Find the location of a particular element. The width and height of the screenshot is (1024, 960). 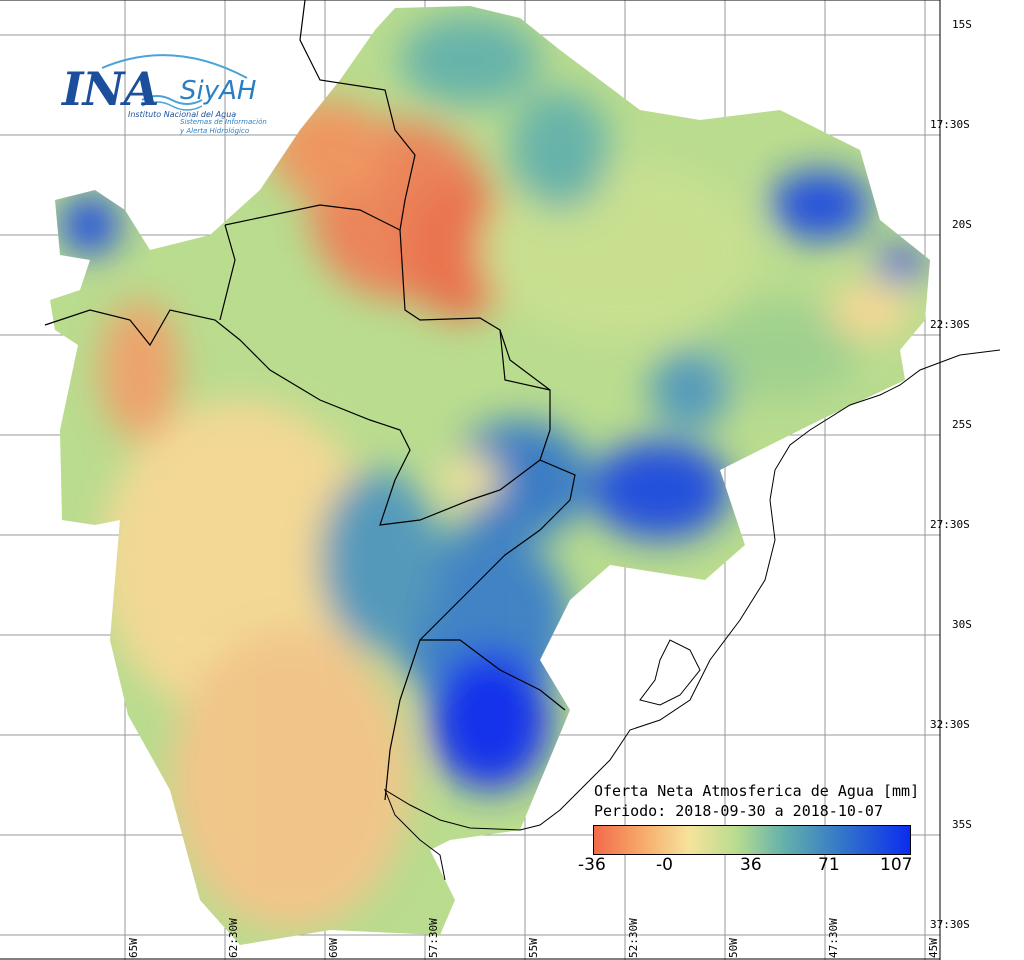

lat-label-30s: 30S is located at coordinates (962, 624).